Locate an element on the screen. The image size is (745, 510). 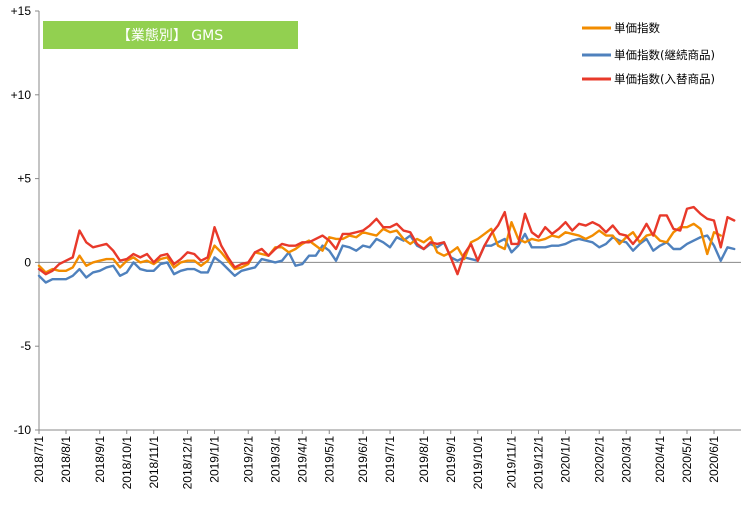
x-tick-label: 2019/9/1 is located at coordinates (451, 459).